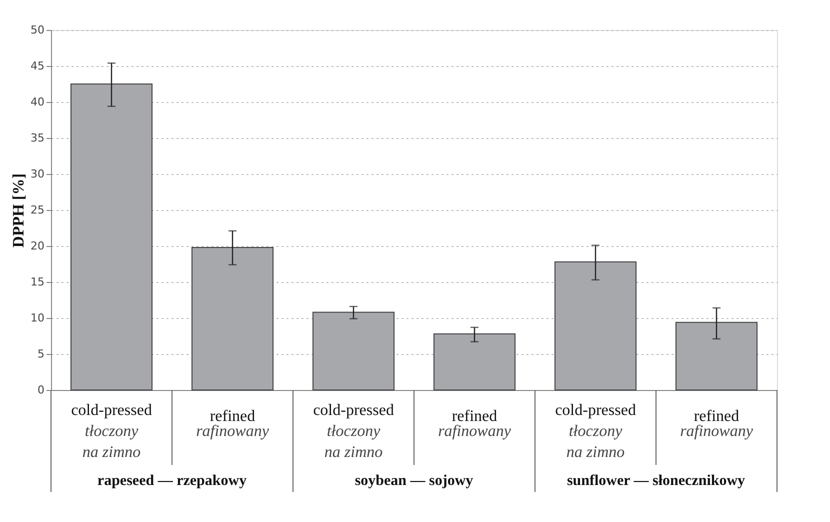 Image resolution: width=830 pixels, height=522 pixels. I want to click on y-tick-label: 0, so click(41, 390).